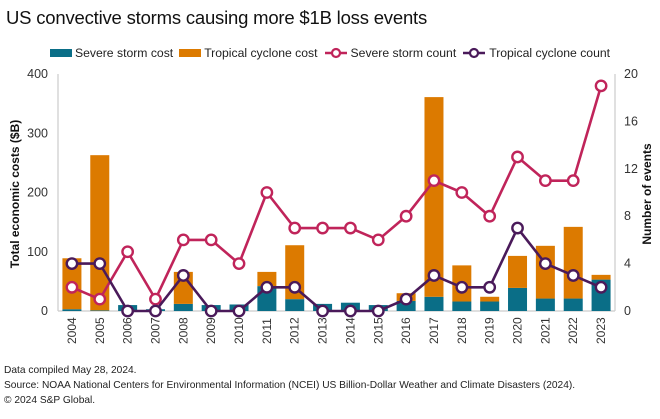 The image size is (660, 419). I want to click on x-tick-label: 2010, so click(239, 330).